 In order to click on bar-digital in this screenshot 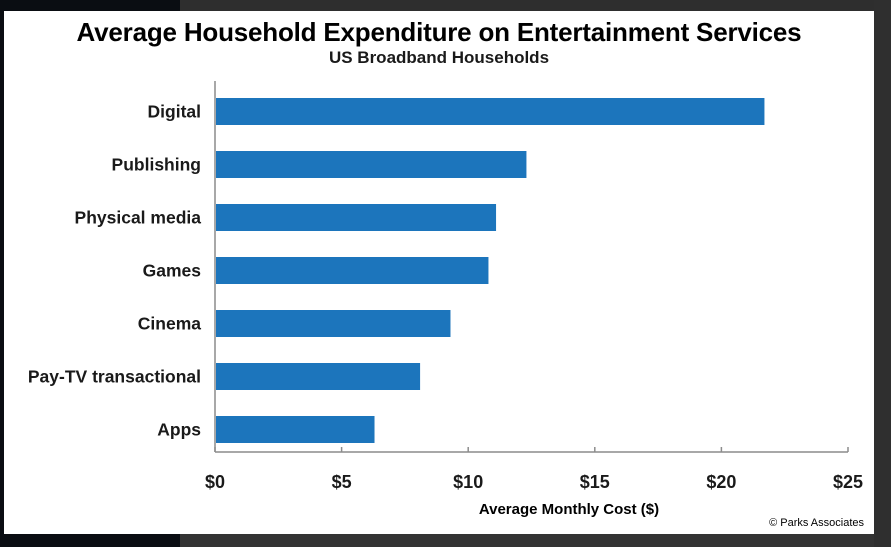, I will do `click(490, 111)`.